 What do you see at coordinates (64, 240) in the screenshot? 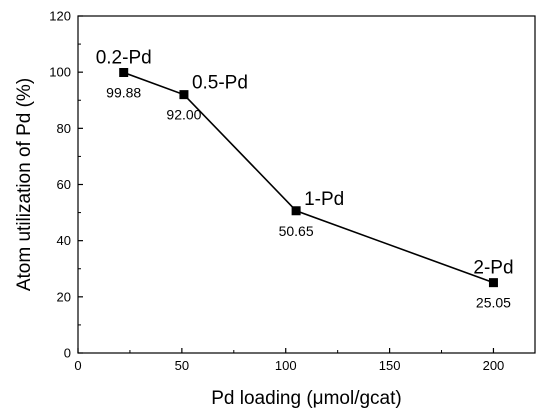
I see `y-tick-label: 40` at bounding box center [64, 240].